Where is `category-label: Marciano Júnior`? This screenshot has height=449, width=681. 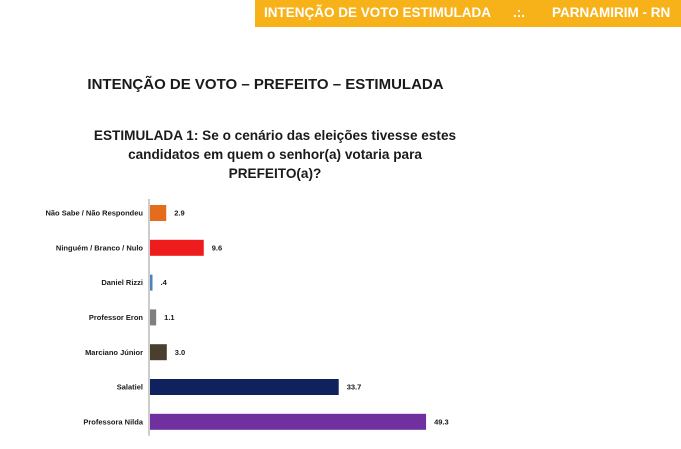
category-label: Marciano Júnior is located at coordinates (114, 352).